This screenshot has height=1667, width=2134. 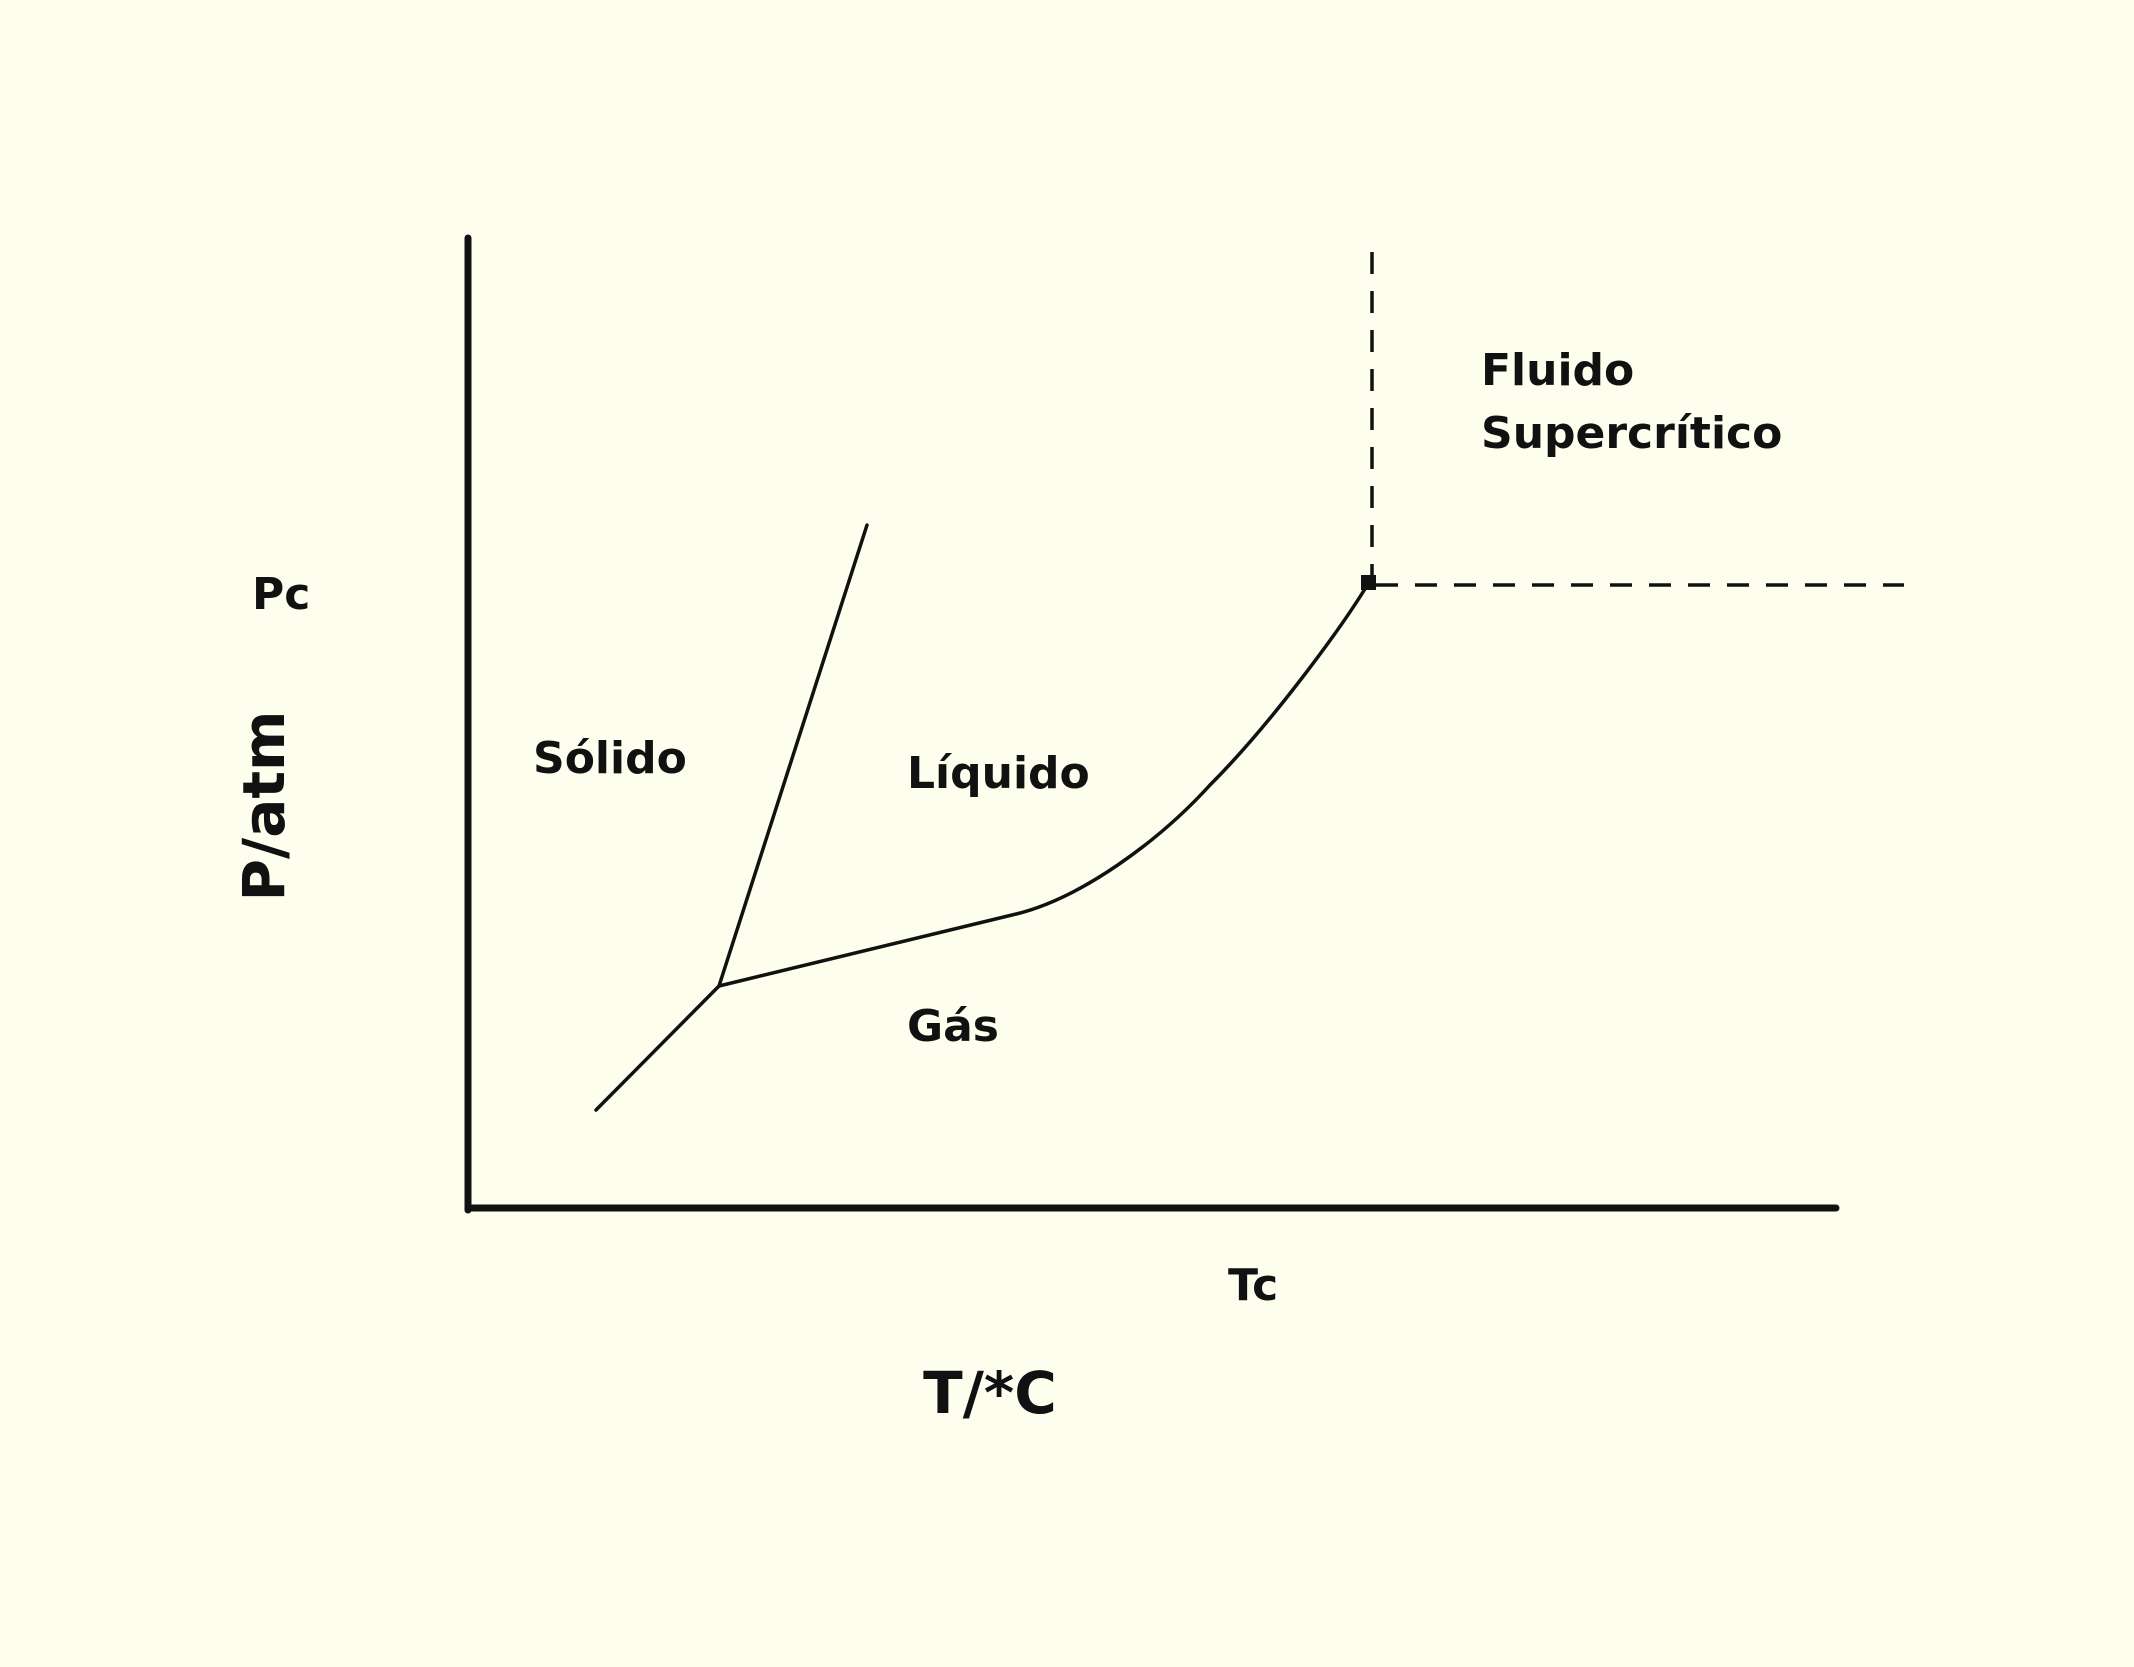 What do you see at coordinates (953, 1026) in the screenshot?
I see `gas-region-label: Gás` at bounding box center [953, 1026].